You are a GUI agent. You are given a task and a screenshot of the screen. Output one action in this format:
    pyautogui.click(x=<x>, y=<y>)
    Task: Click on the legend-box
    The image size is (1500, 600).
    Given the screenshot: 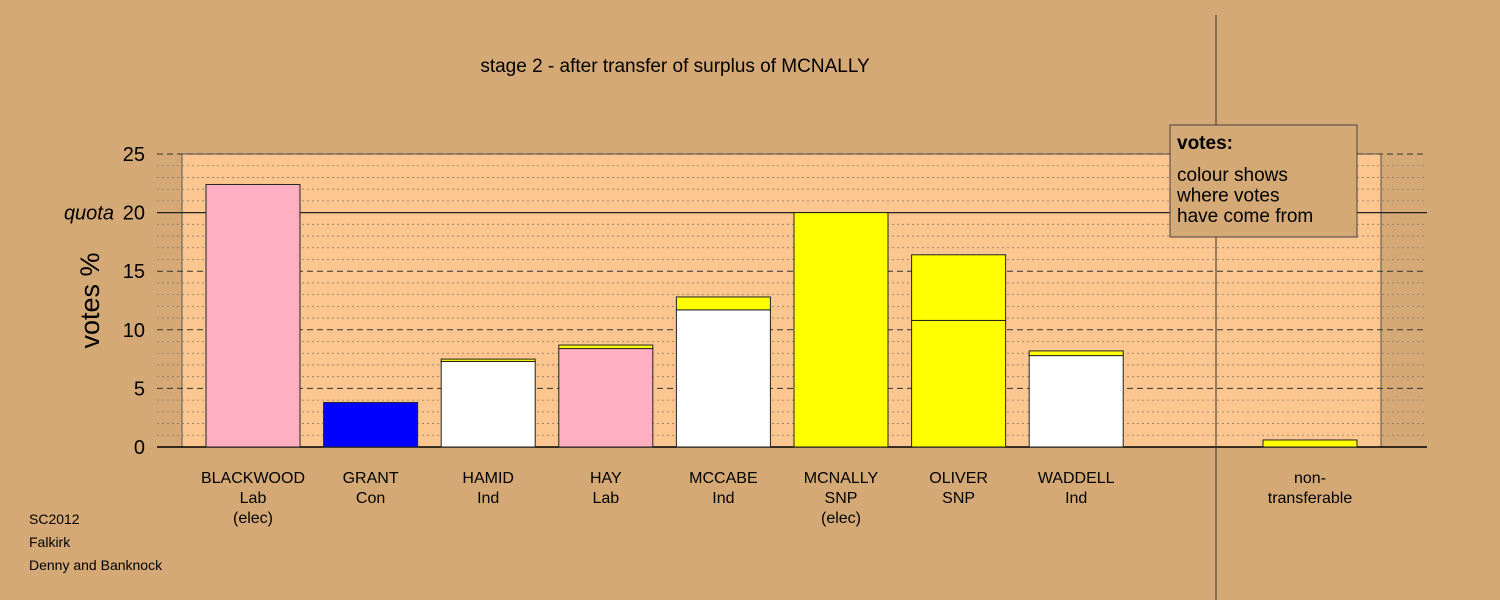 What is the action you would take?
    pyautogui.click(x=1263, y=181)
    